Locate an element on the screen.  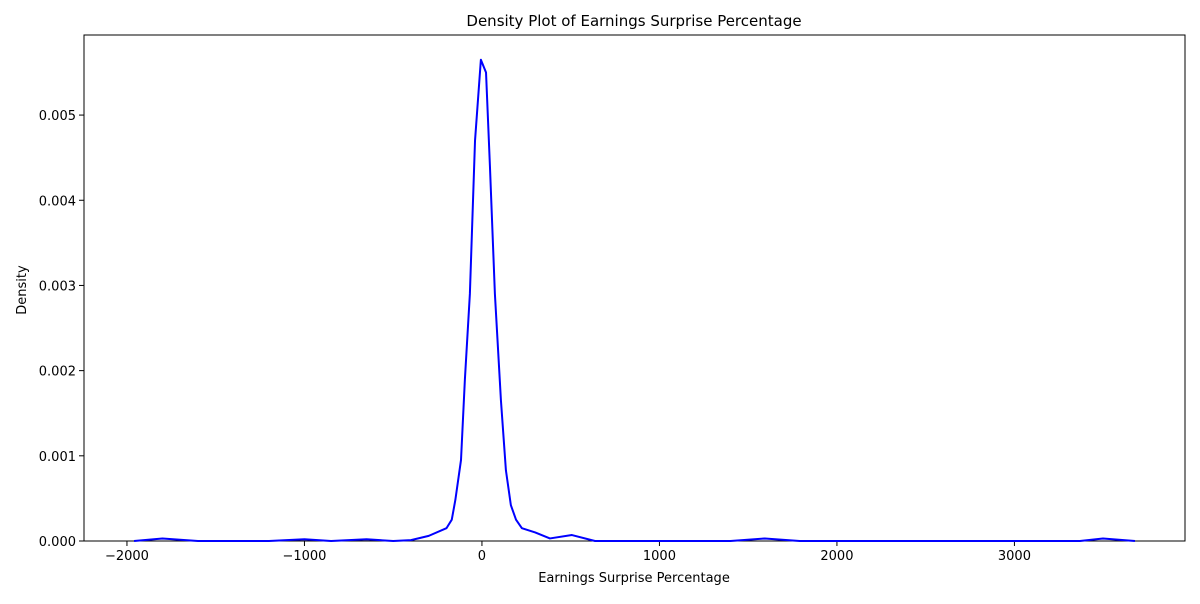
x-tick-label: −1000 is located at coordinates (304, 556).